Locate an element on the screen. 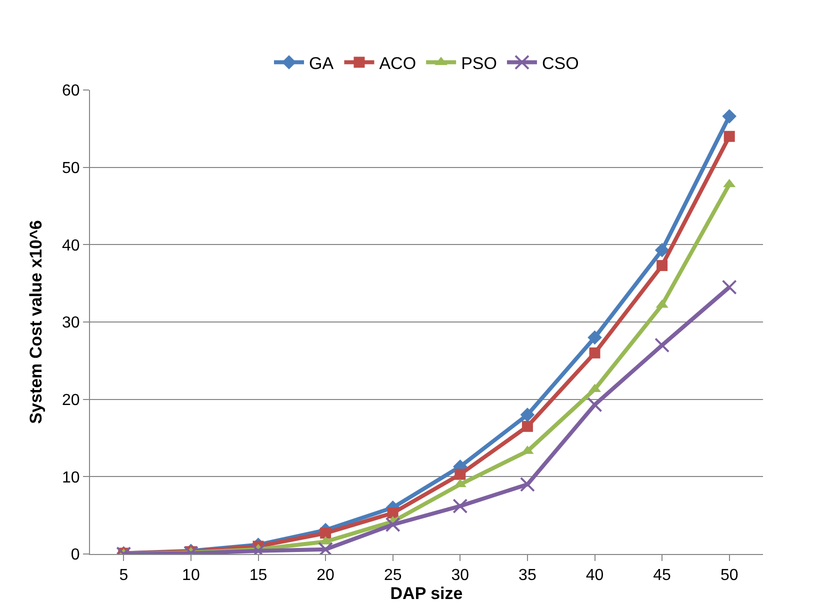 The image size is (813, 614). x-tick-label: 45 is located at coordinates (662, 575).